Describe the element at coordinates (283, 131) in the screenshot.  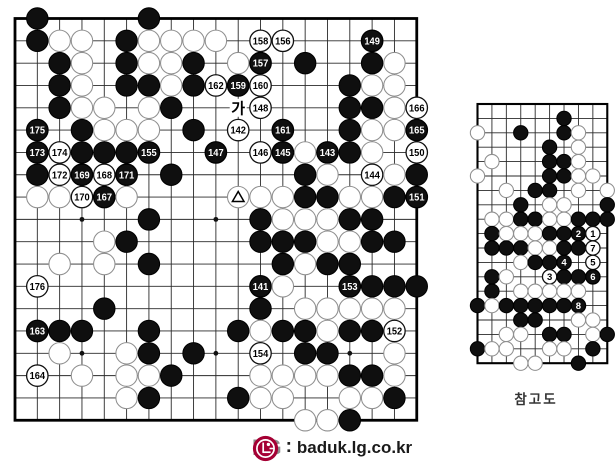
I see `move-number: 161` at that location.